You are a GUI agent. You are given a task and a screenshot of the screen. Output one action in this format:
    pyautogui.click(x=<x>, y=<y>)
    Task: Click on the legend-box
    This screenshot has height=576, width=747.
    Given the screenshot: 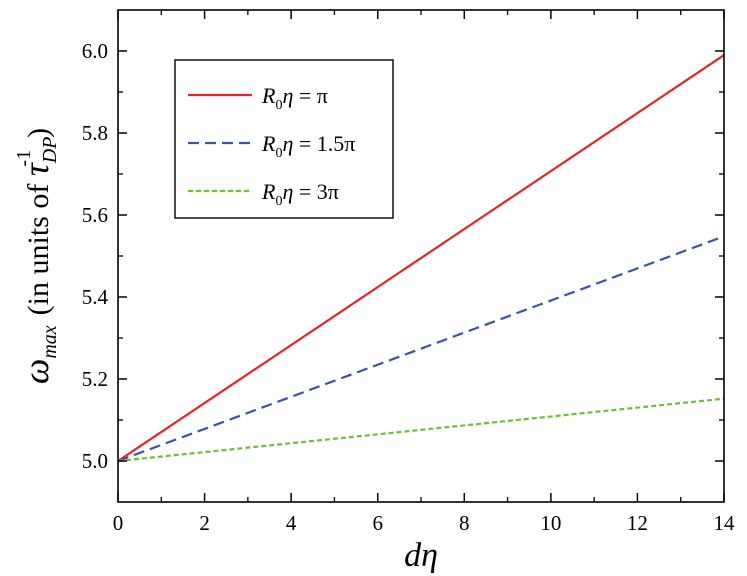 What is the action you would take?
    pyautogui.click(x=284, y=139)
    